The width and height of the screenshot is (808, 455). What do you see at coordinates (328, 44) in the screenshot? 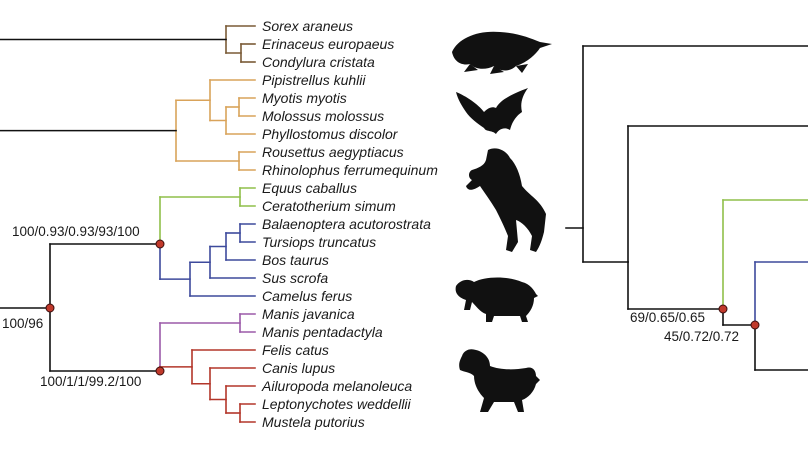
I see `taxon-label: Erinaceus europaeus` at bounding box center [328, 44].